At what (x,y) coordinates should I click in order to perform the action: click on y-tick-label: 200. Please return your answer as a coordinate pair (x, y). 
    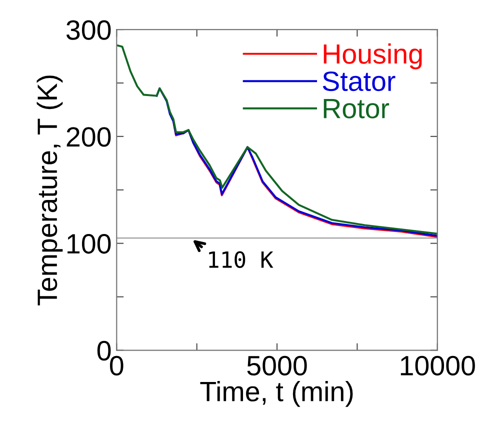
    Looking at the image, I should click on (88, 137).